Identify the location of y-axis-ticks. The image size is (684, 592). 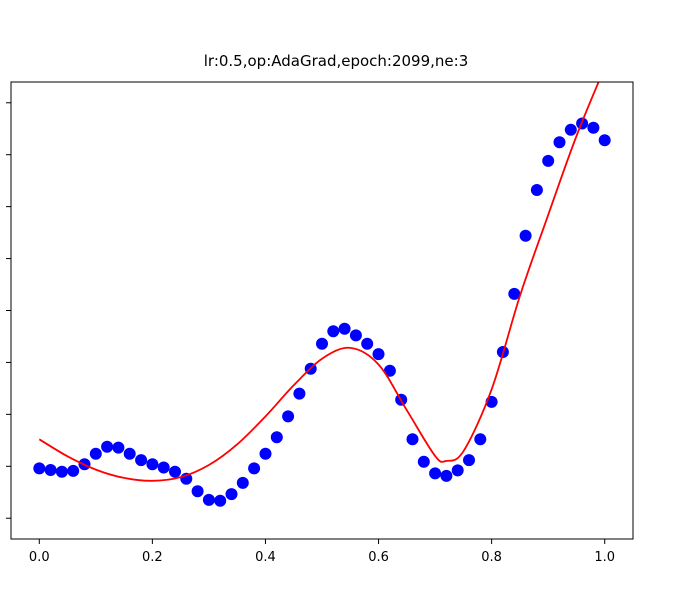
(8, 310).